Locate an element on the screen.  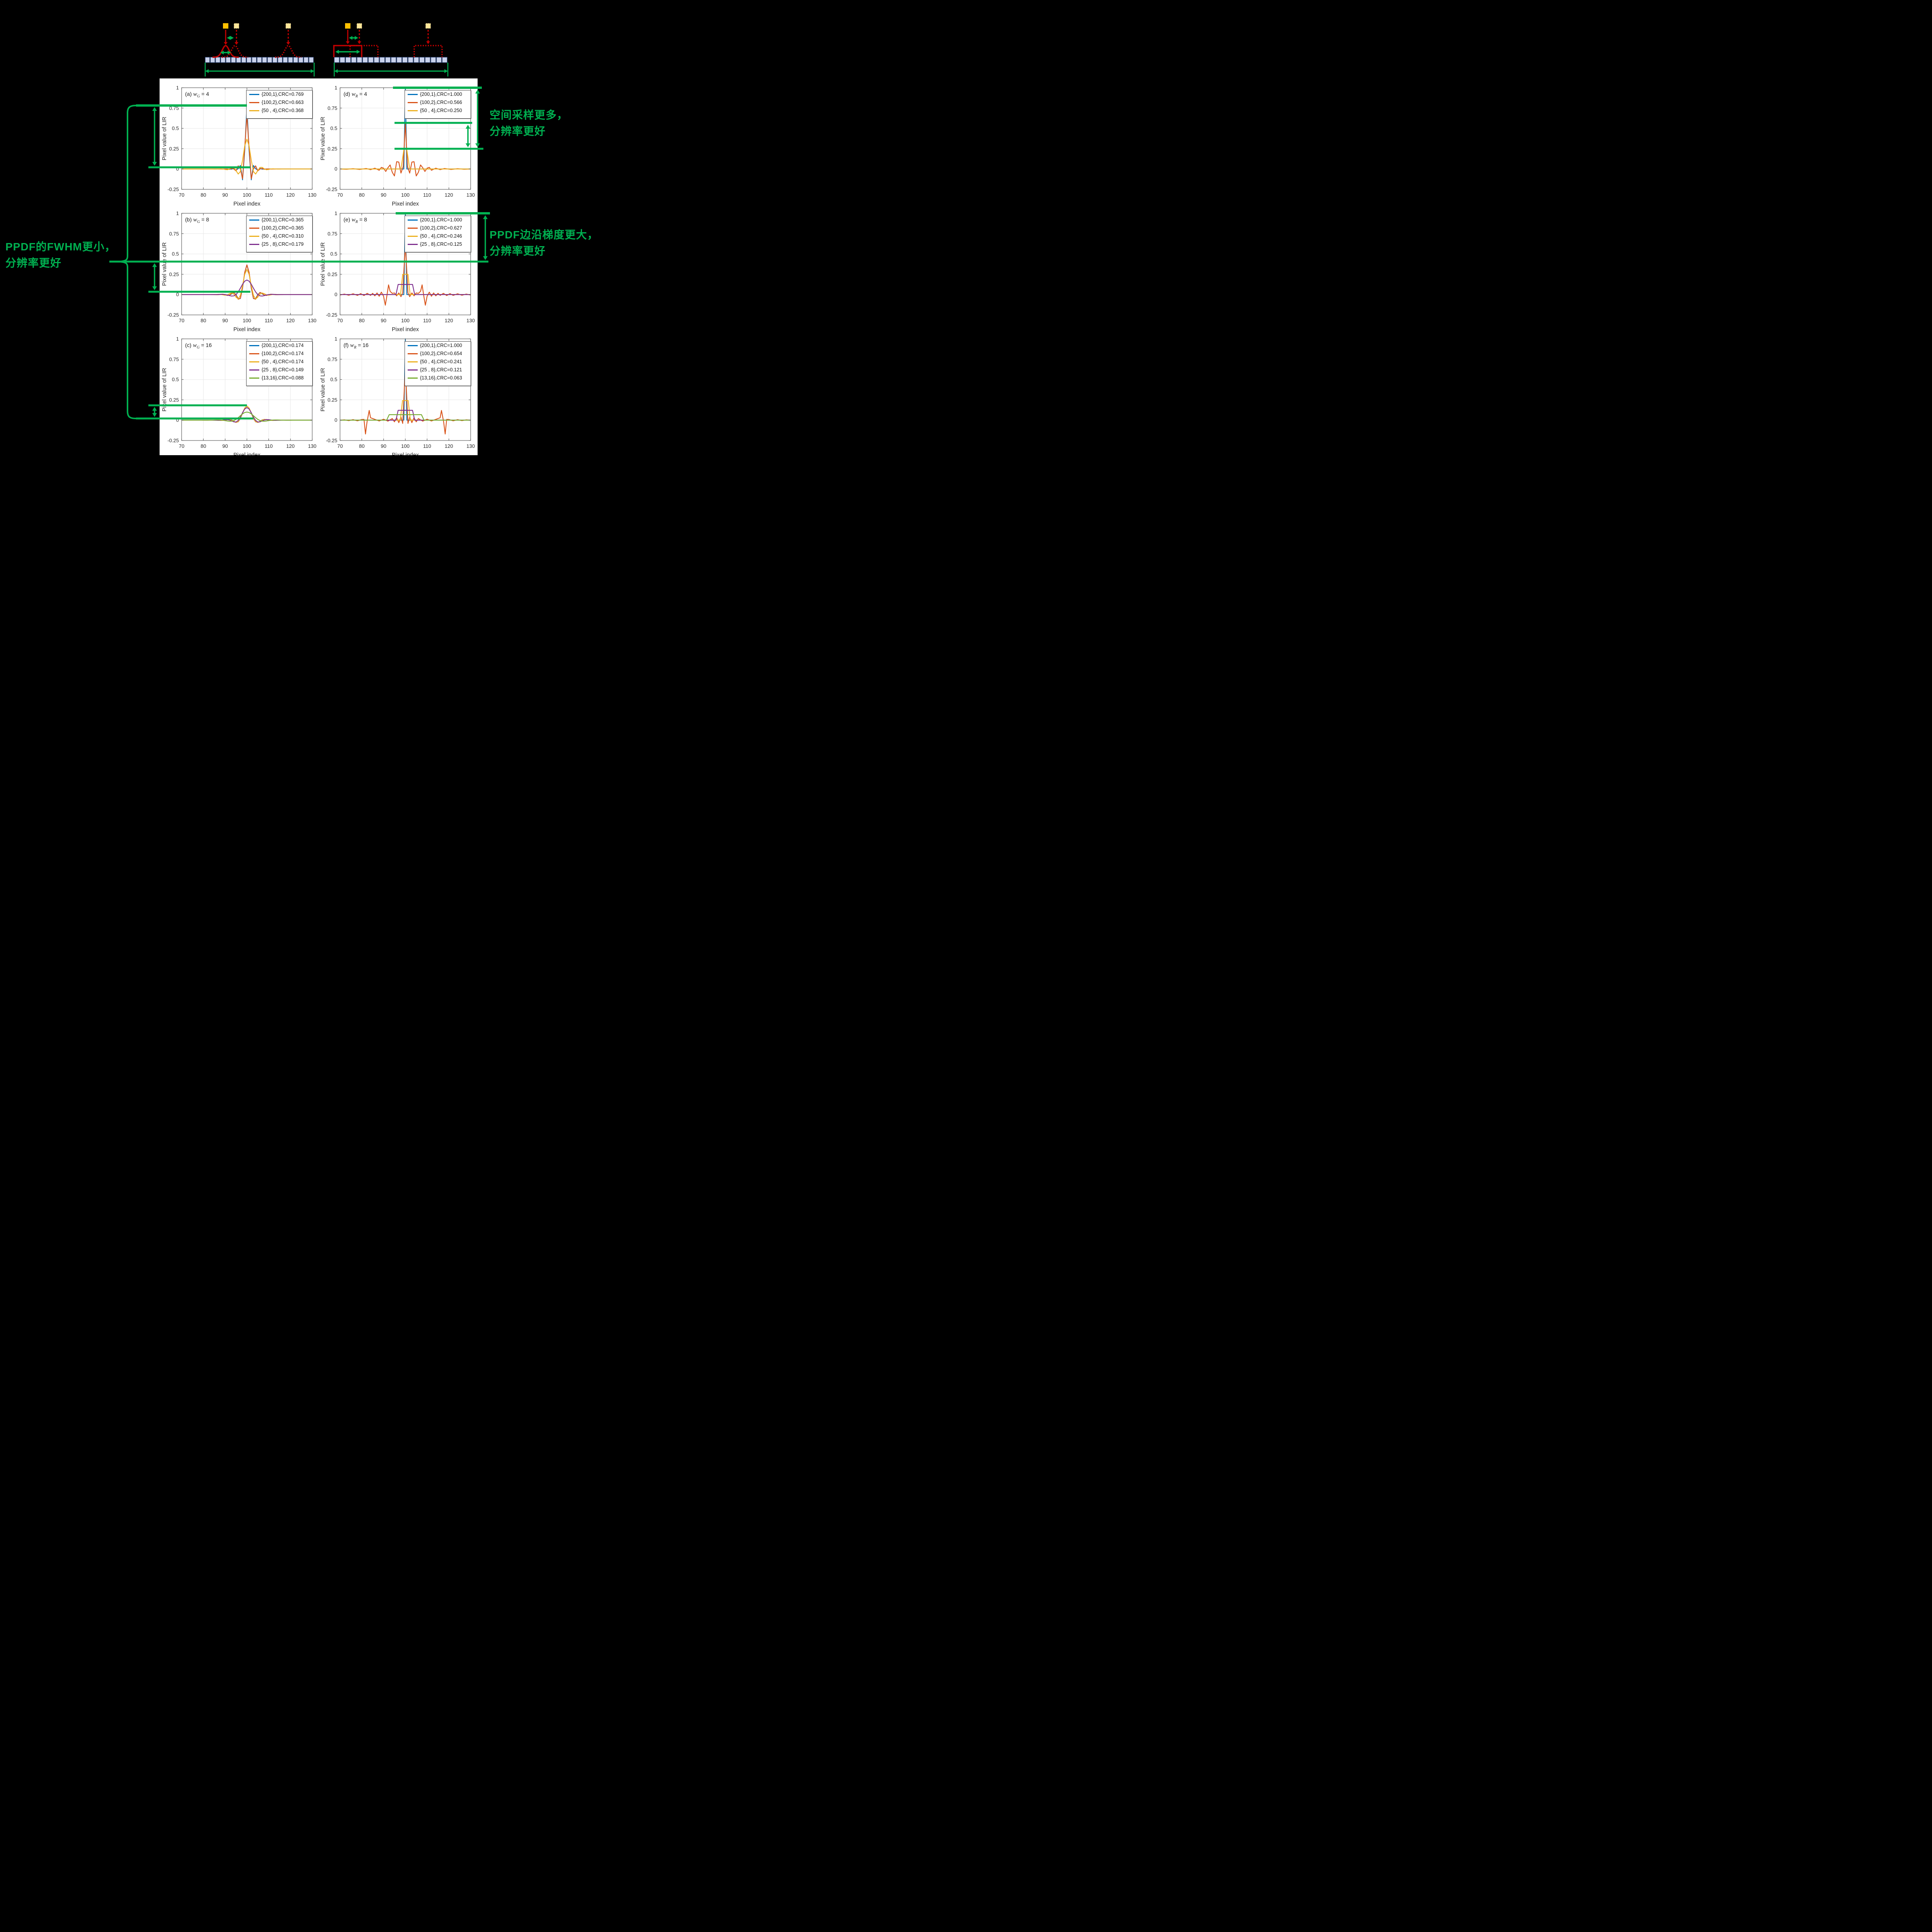
annotation-right-mid-line2: 分辨率更好 is located at coordinates (518, 251).